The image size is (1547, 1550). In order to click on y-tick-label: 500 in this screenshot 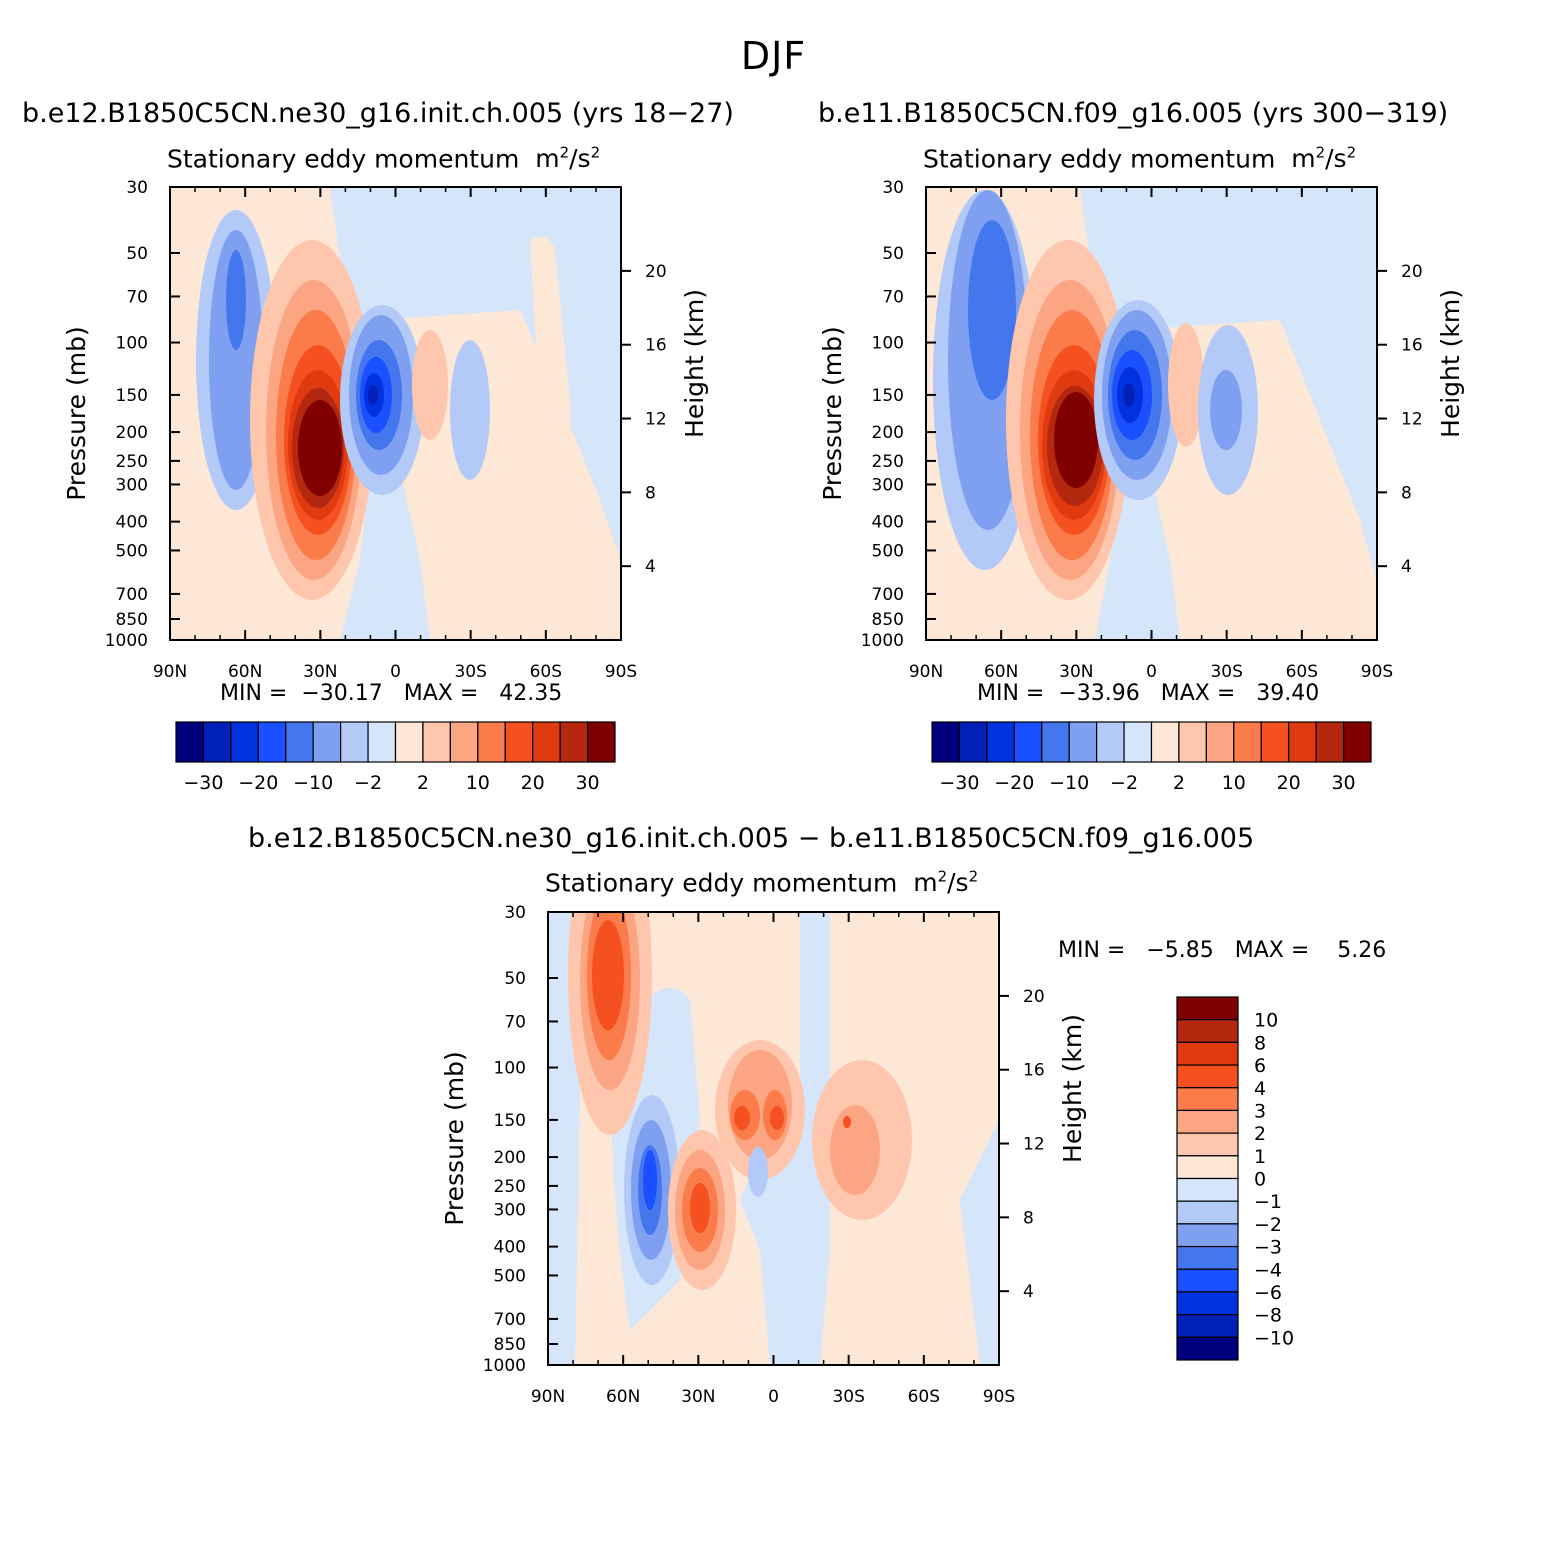, I will do `click(510, 1276)`.